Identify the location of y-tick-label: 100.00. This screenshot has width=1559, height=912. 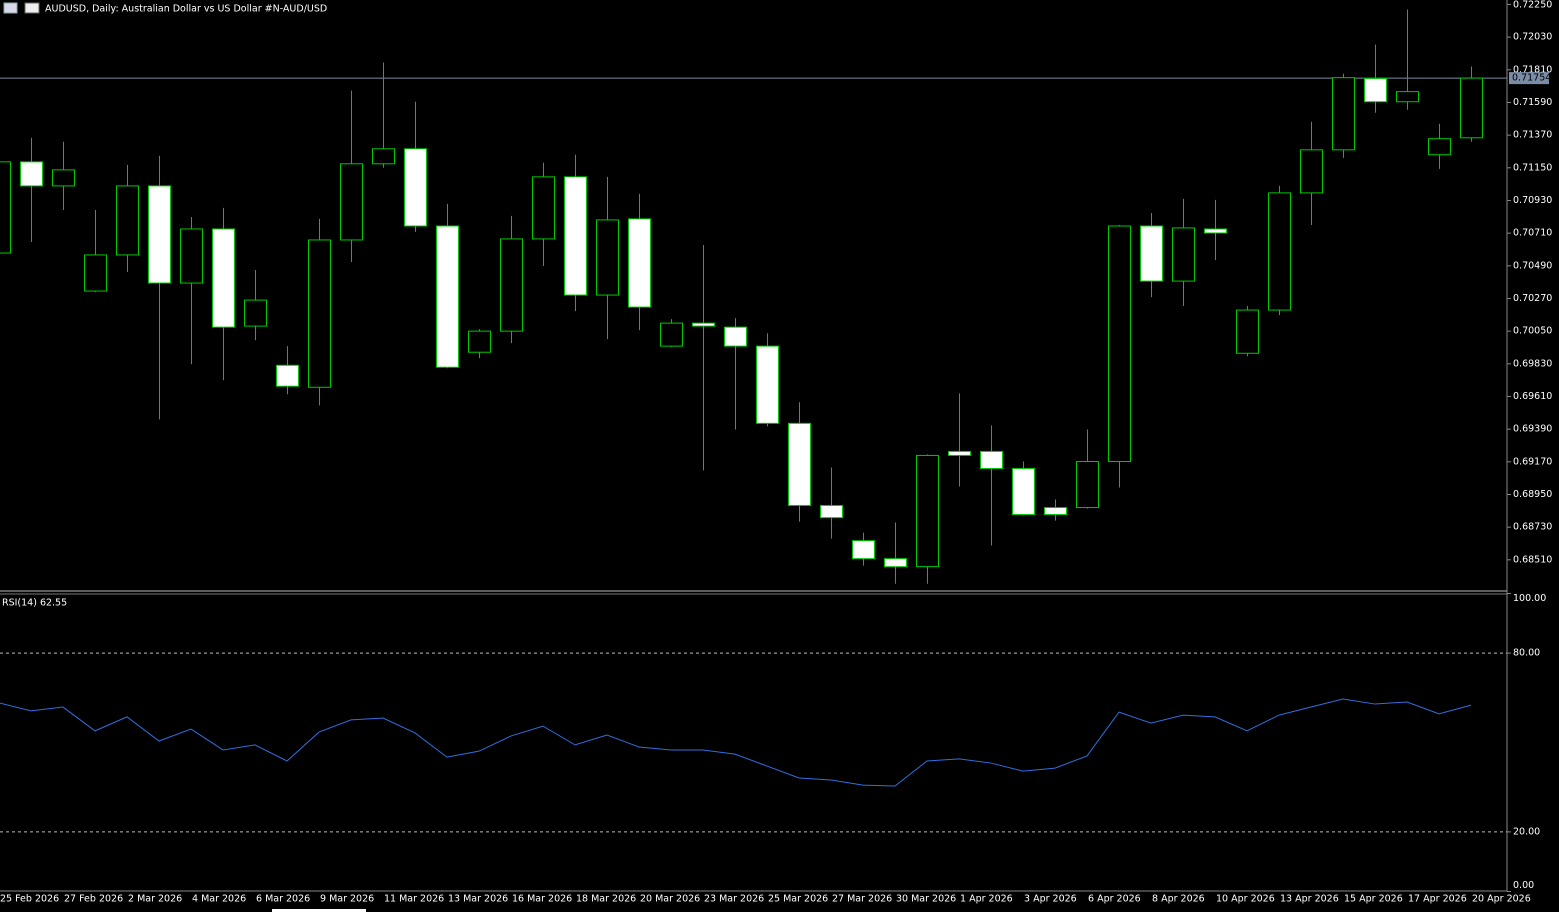
(1529, 598).